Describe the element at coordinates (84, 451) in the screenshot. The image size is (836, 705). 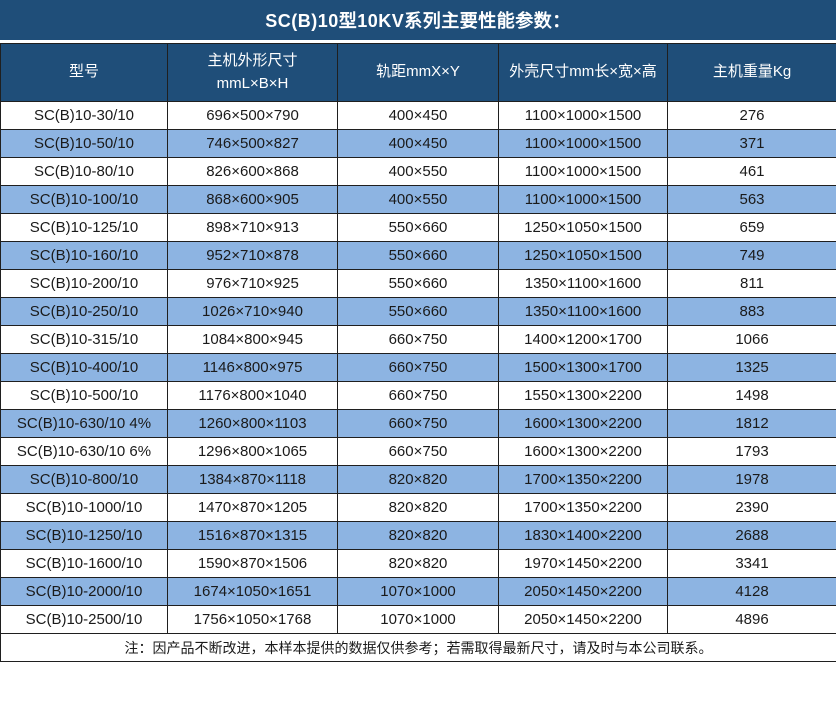
I see `table-cell: SC(B)10-630/10 6%` at that location.